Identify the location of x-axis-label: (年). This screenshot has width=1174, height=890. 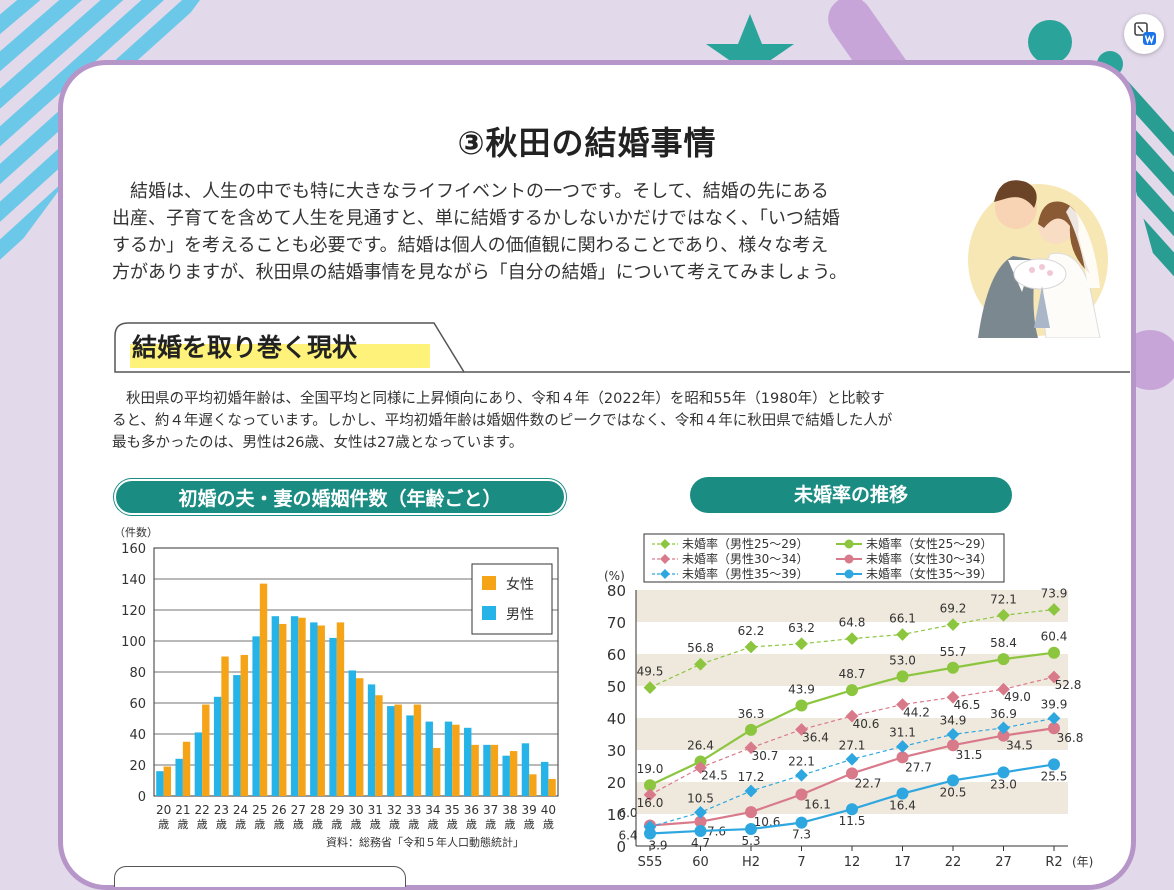
(1082, 861).